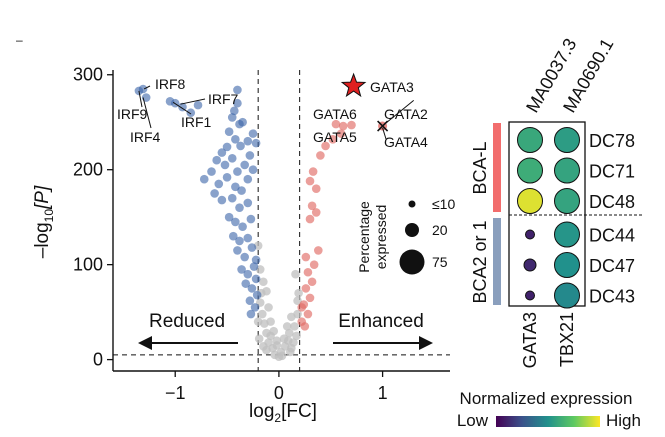  Describe the element at coordinates (381, 237) in the screenshot. I see `size-legend-title-2: expressed` at that location.